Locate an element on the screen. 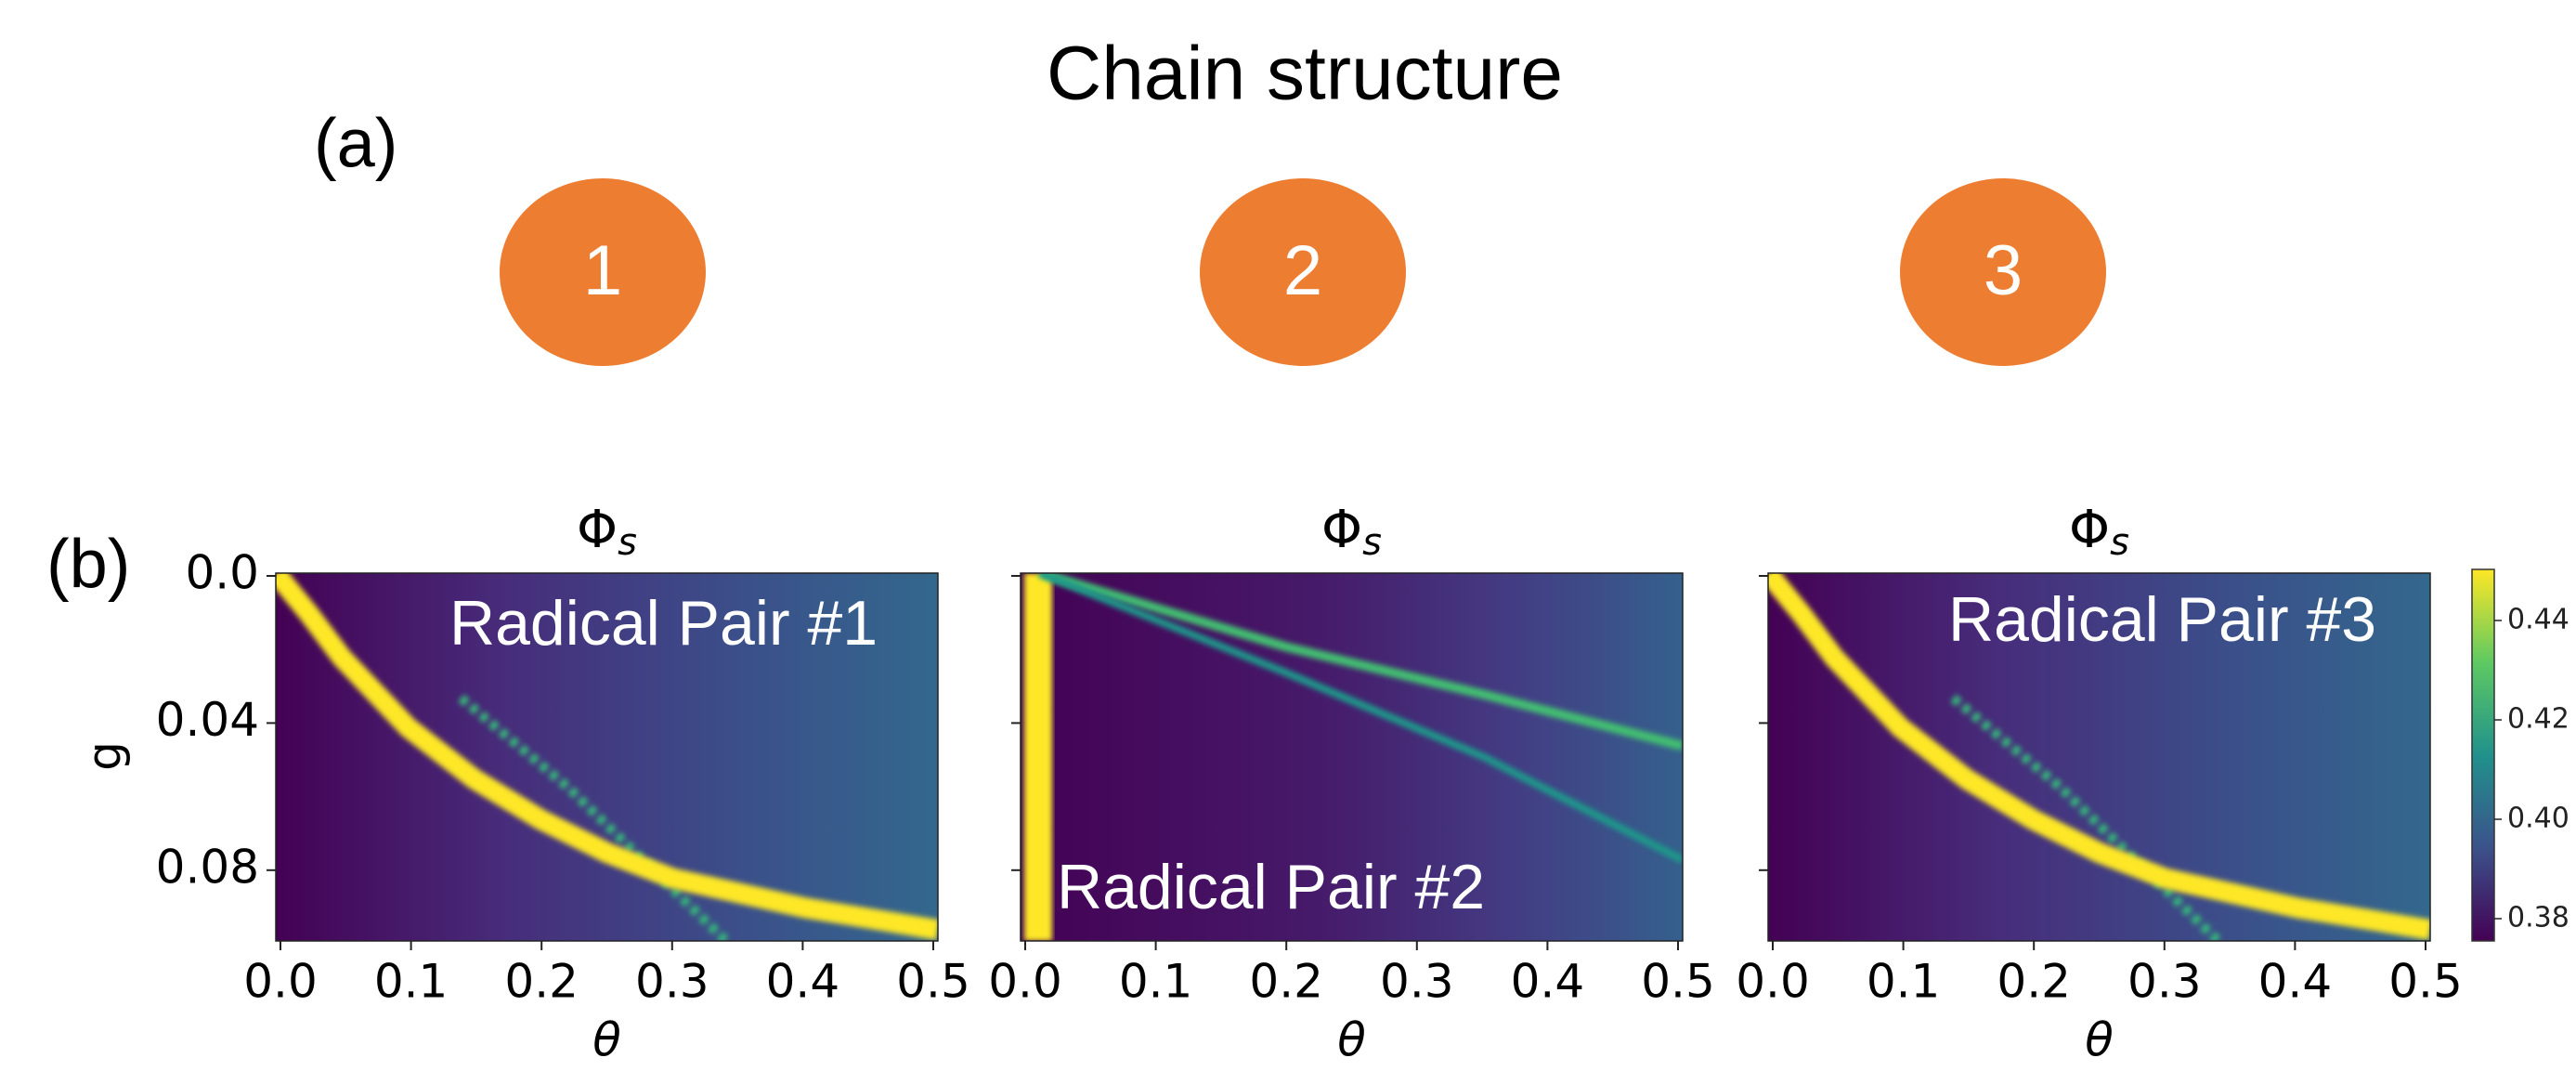 Image resolution: width=2576 pixels, height=1084 pixels. colorbar-tick-label: 0.42 is located at coordinates (2538, 719).